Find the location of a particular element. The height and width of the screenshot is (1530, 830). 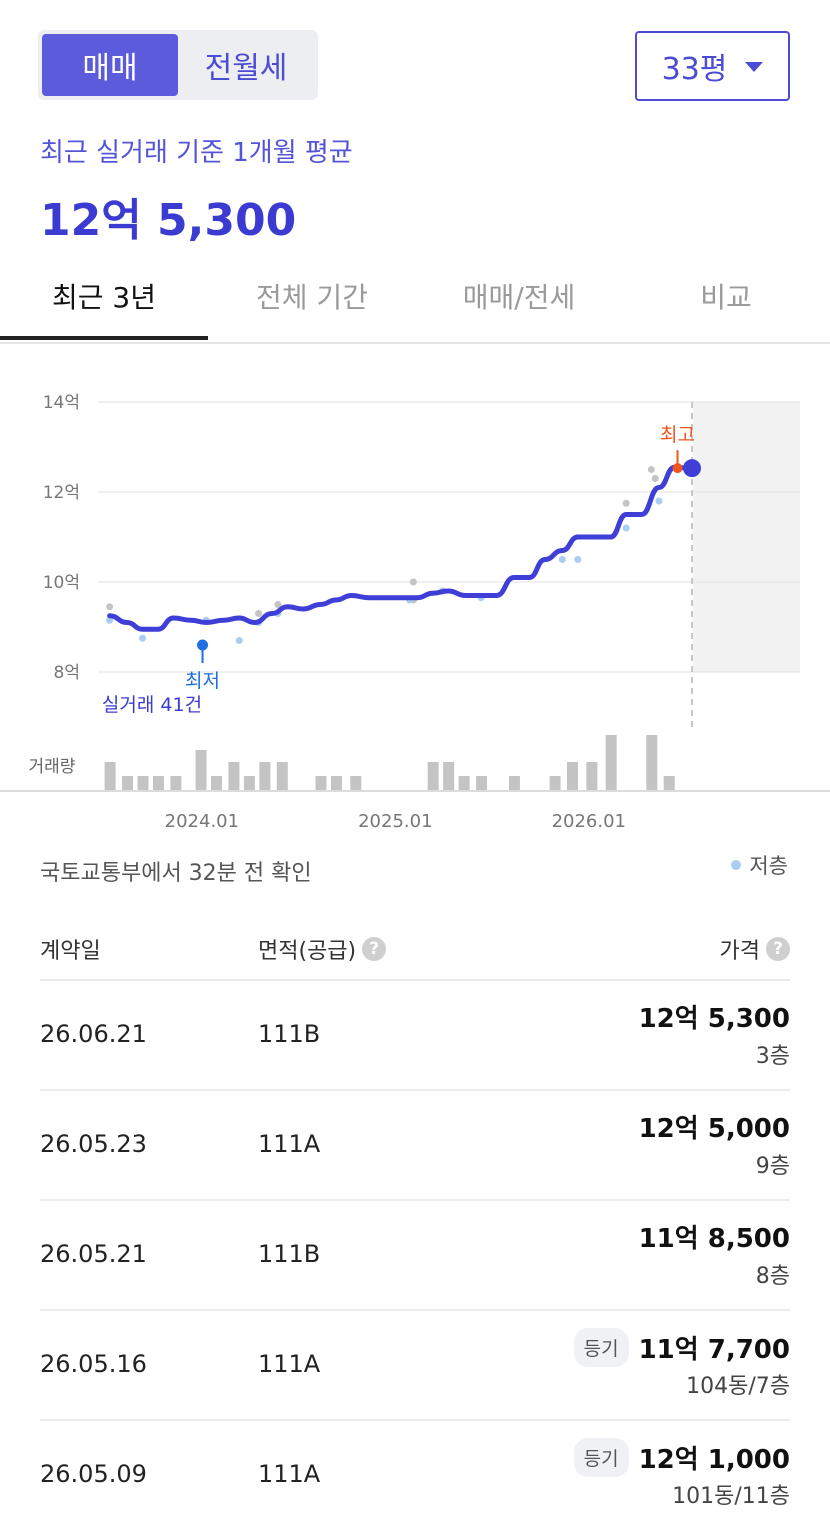

latest-point is located at coordinates (692, 468).